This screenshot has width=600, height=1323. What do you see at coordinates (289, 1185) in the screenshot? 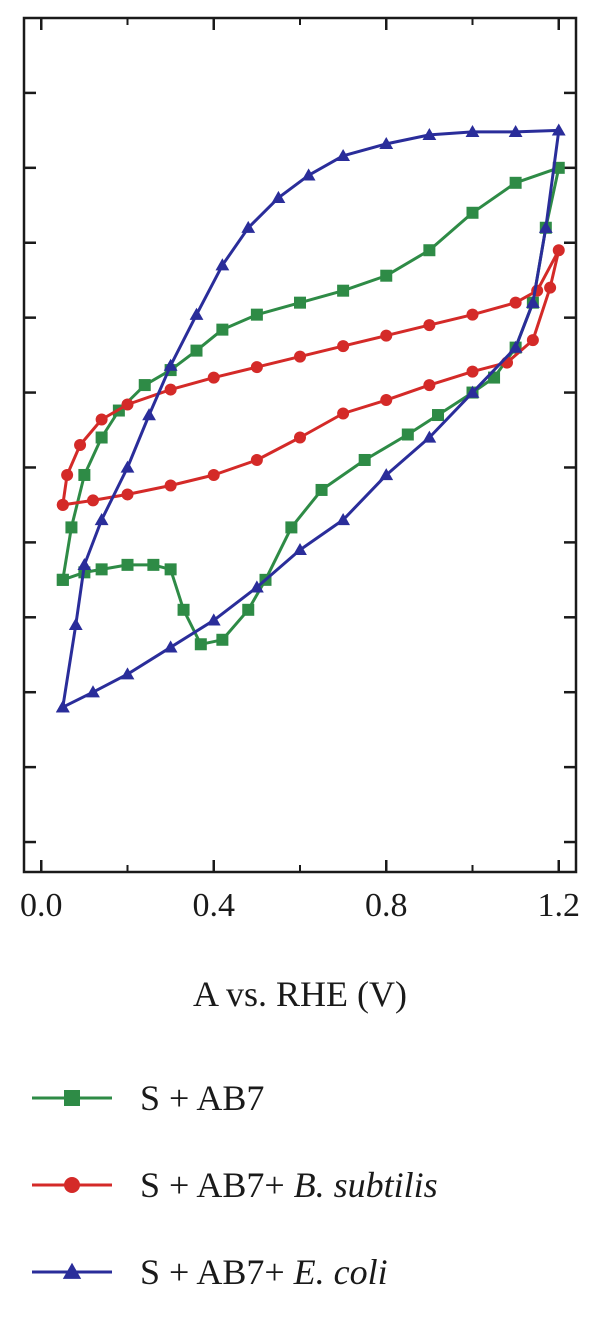
I see `legend-label-circle: S + AB7+ B. subtilis` at bounding box center [289, 1185].